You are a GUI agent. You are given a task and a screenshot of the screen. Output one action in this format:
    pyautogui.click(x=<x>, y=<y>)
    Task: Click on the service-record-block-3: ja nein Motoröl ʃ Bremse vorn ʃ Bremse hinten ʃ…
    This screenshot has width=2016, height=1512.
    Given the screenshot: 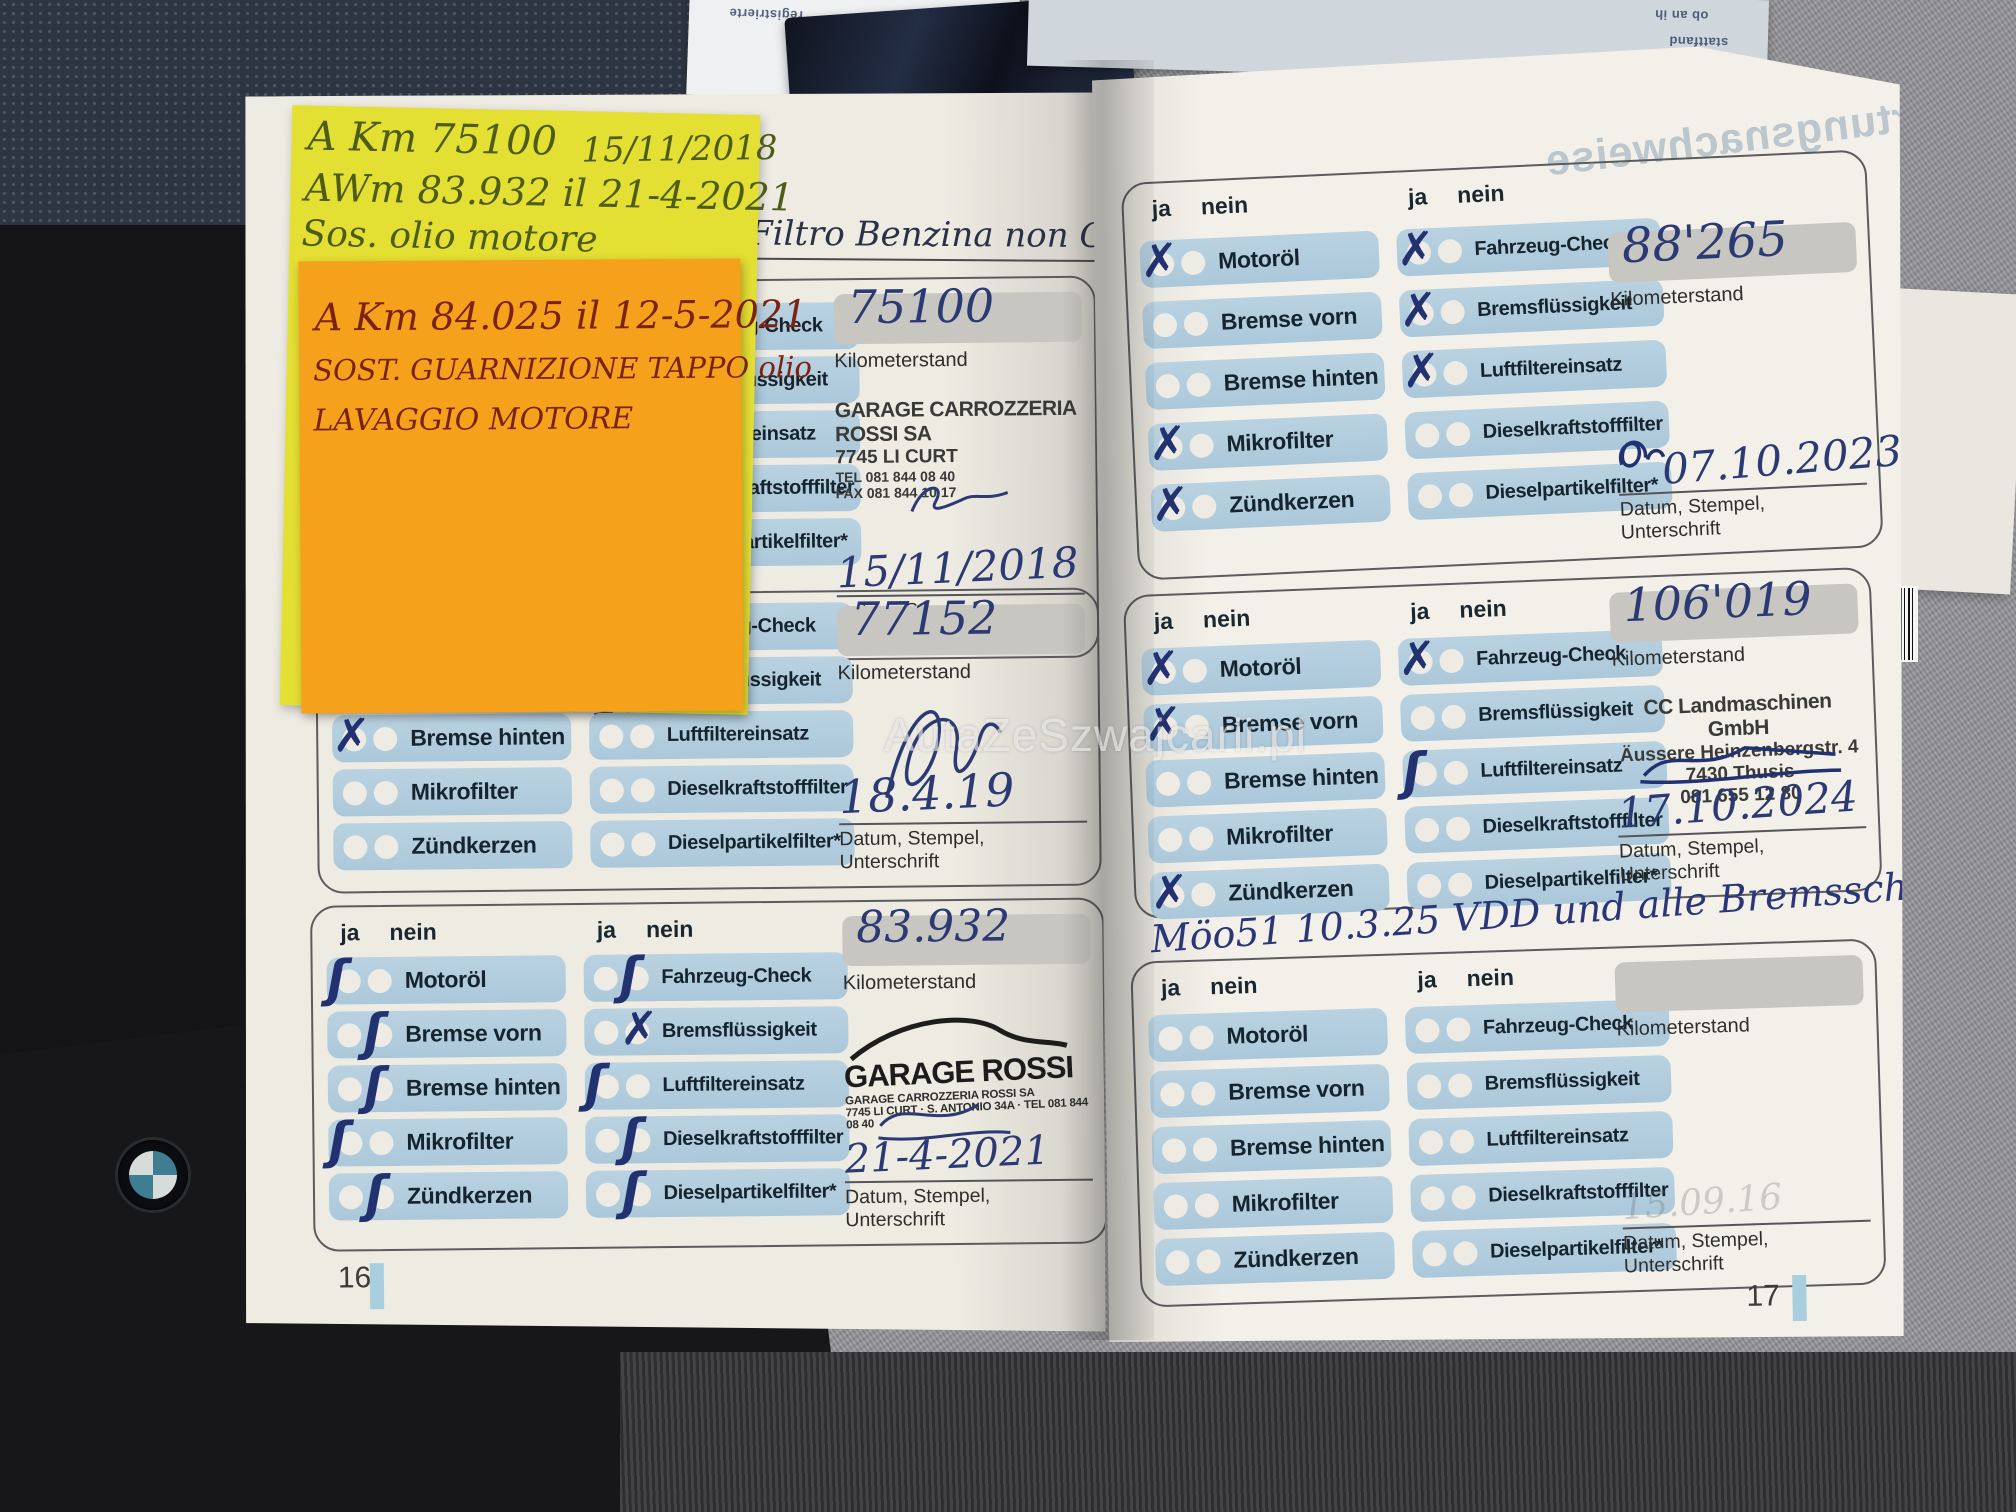 What is the action you would take?
    pyautogui.click(x=709, y=1074)
    